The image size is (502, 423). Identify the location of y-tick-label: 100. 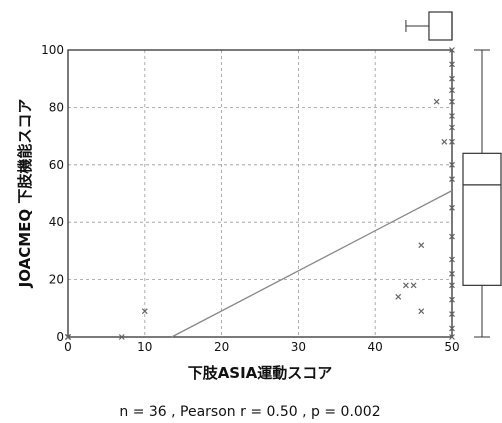
(52, 50).